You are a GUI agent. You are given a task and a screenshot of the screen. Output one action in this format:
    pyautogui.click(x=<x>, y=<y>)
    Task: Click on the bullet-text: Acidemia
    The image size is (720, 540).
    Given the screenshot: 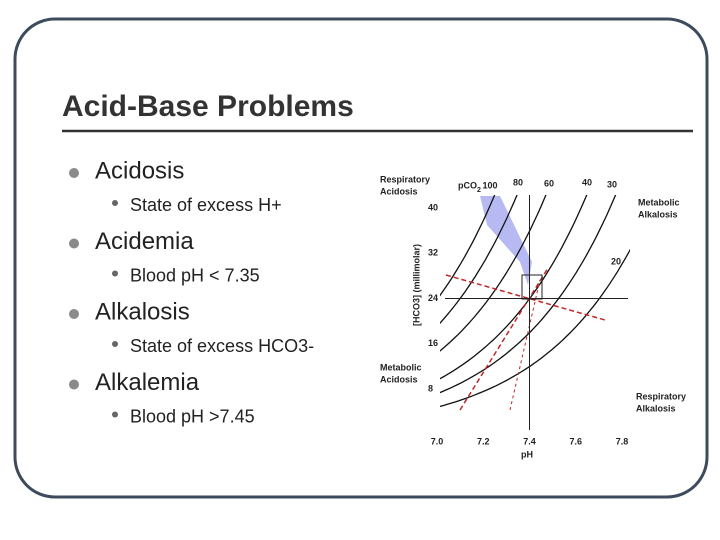 What is the action you would take?
    pyautogui.click(x=144, y=241)
    